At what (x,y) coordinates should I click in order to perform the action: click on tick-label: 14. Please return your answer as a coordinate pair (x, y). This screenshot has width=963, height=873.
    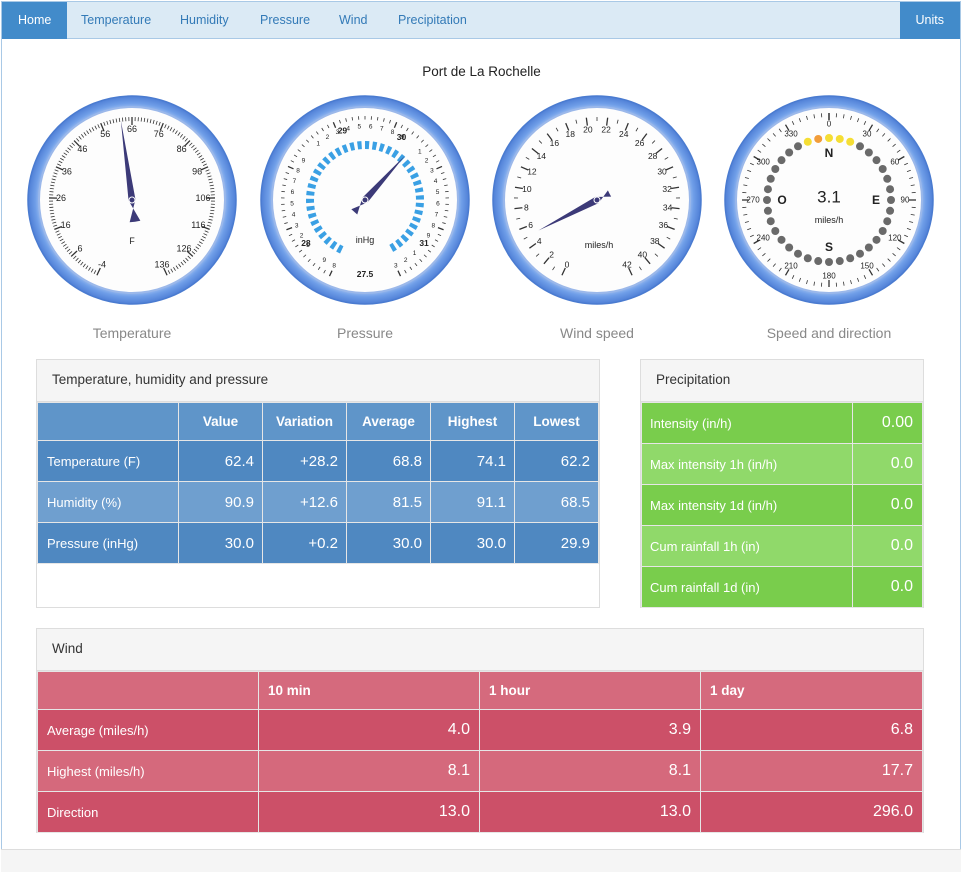
    Looking at the image, I should click on (542, 156).